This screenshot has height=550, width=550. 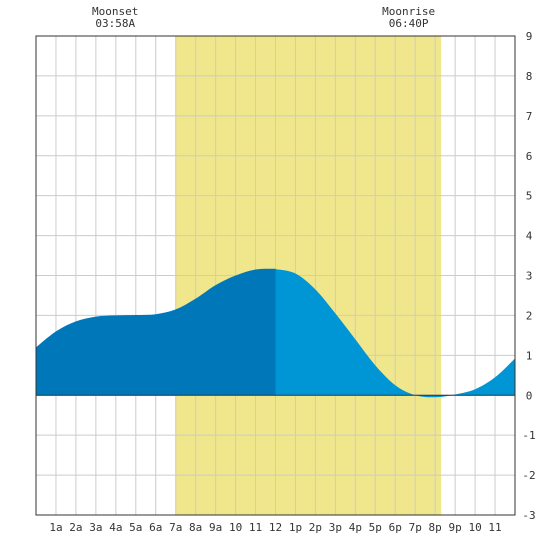 I want to click on moonset-label: Moonset 03:58A, so click(x=115, y=18).